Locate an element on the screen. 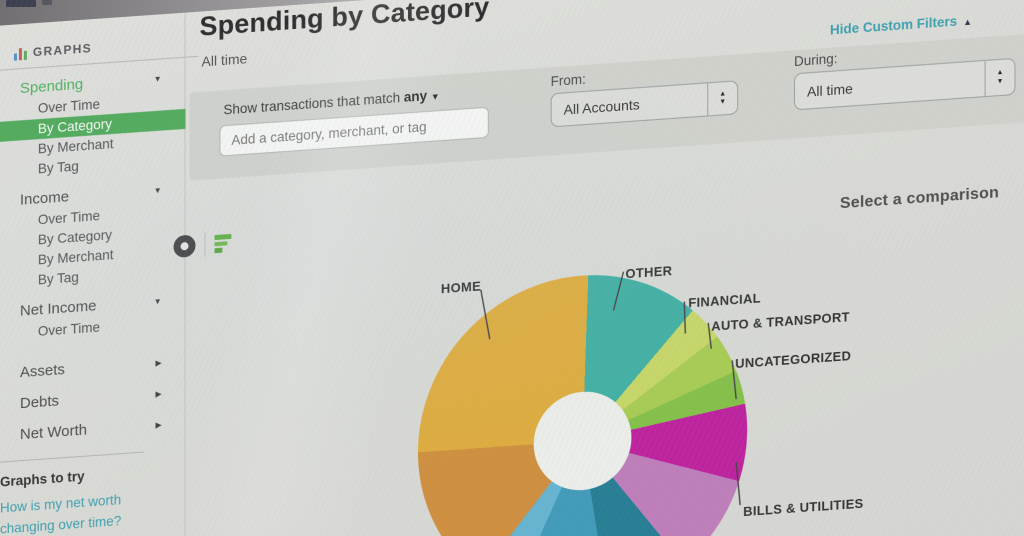 The width and height of the screenshot is (1024, 536). pie-label-auto-transport: AUTO & TRANSPORT is located at coordinates (780, 321).